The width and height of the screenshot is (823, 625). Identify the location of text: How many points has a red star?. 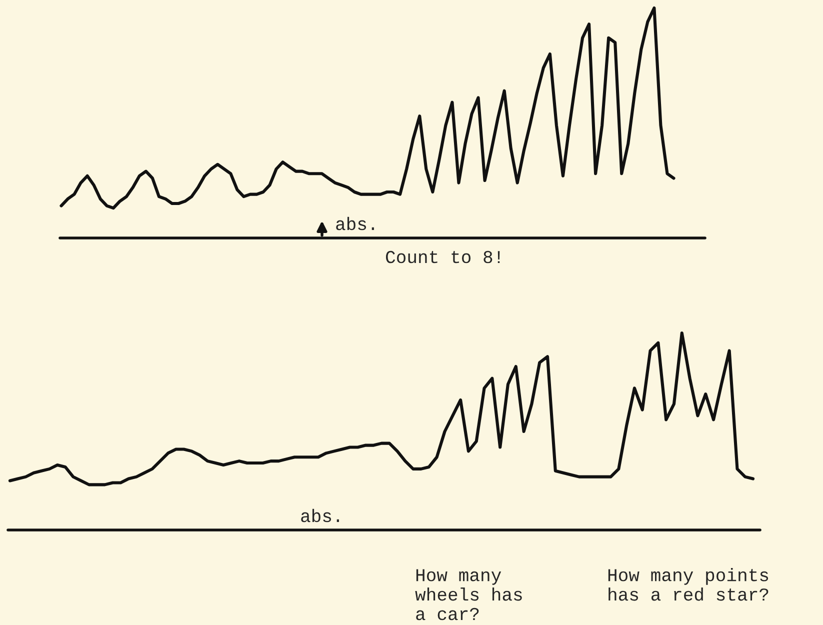
(688, 584).